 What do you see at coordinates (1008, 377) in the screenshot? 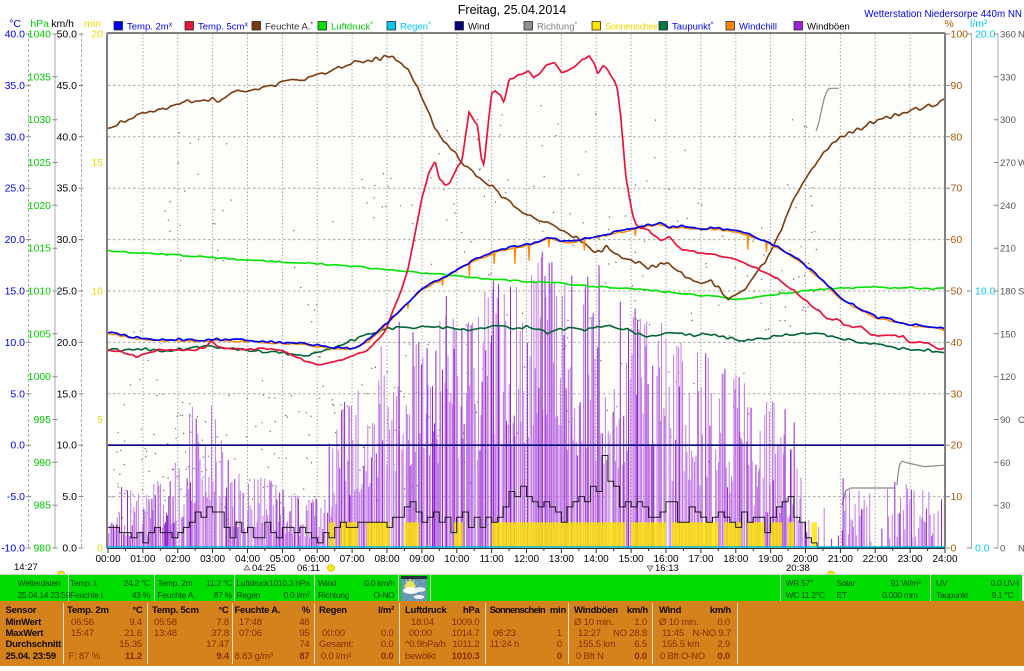
I see `svg-text: 120` at bounding box center [1008, 377].